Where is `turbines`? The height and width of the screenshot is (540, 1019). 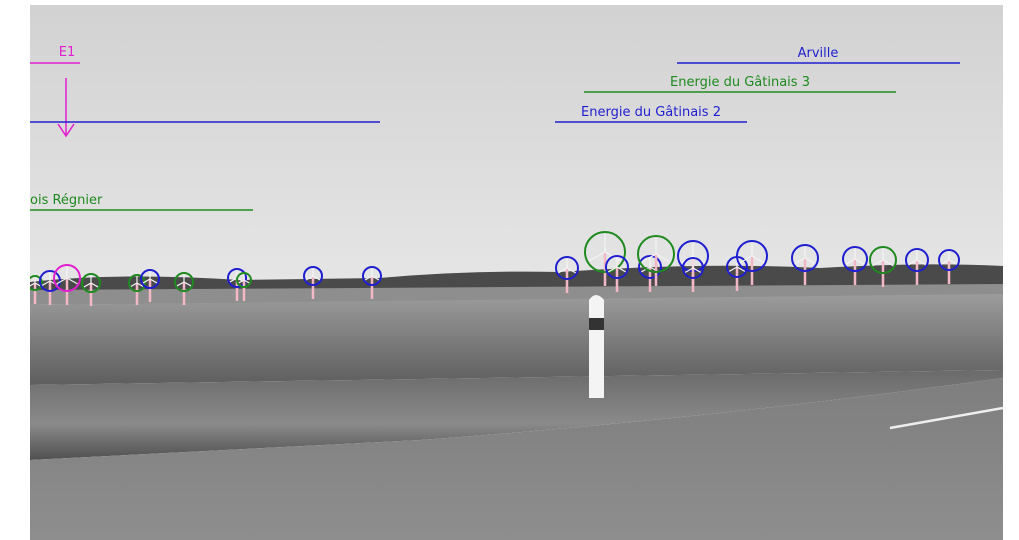 turbines is located at coordinates (495, 268).